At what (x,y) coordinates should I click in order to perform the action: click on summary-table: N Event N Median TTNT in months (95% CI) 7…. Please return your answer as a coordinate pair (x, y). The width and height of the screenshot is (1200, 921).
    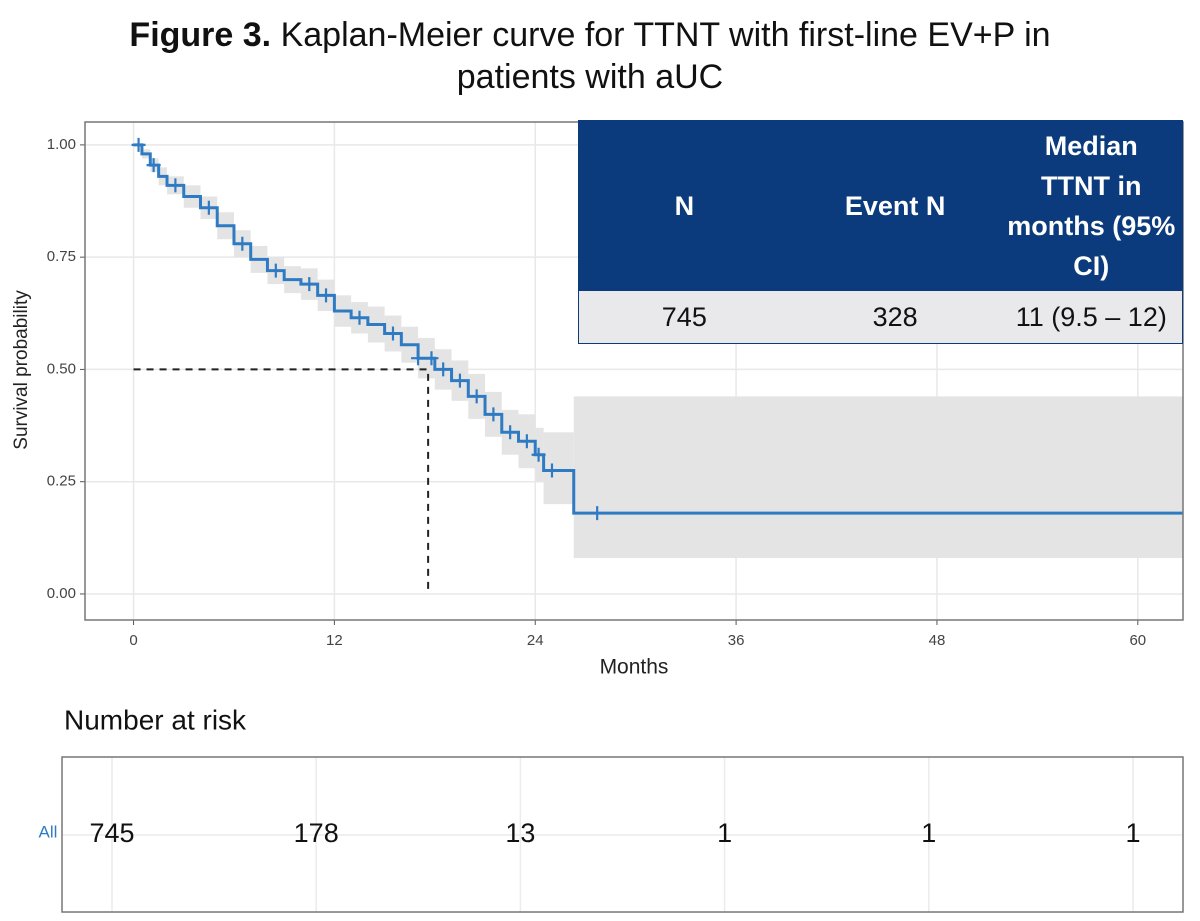
    Looking at the image, I should click on (880, 232).